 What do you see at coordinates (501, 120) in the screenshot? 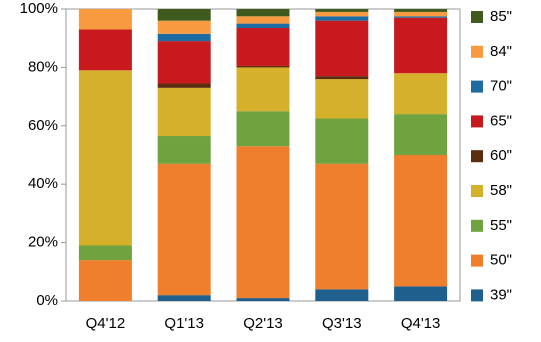
I see `legend-label: 65"` at bounding box center [501, 120].